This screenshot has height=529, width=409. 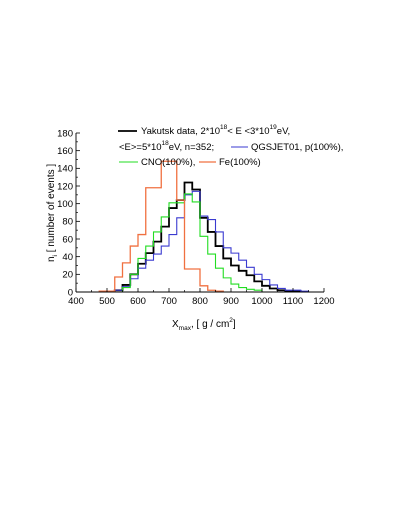 I want to click on x-axis-label-sub: max, so click(x=185, y=328).